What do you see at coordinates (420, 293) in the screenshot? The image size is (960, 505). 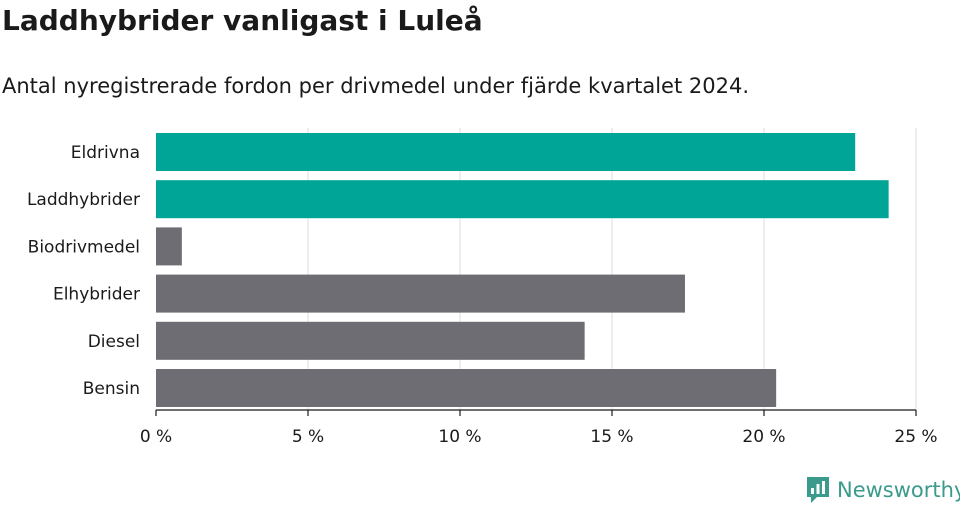 I see `bar-elhybrider` at bounding box center [420, 293].